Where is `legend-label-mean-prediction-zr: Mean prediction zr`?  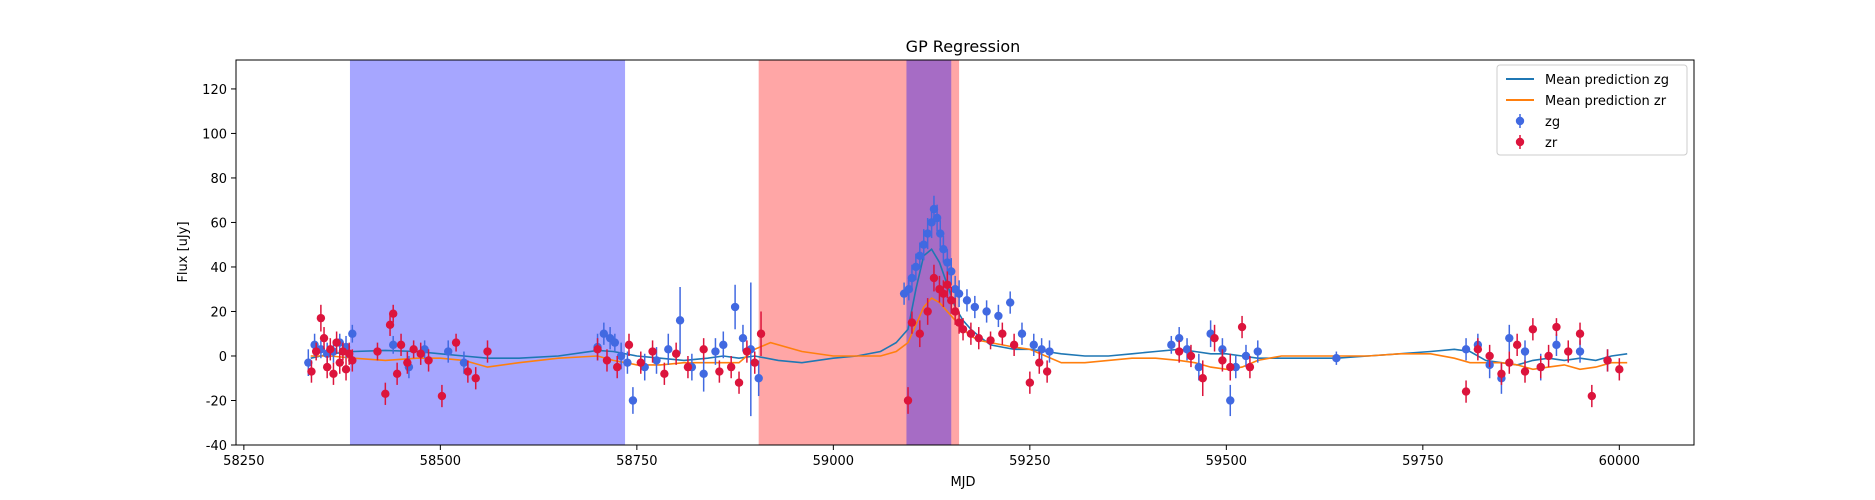
legend-label-mean-prediction-zr: Mean prediction zr is located at coordinates (1606, 101).